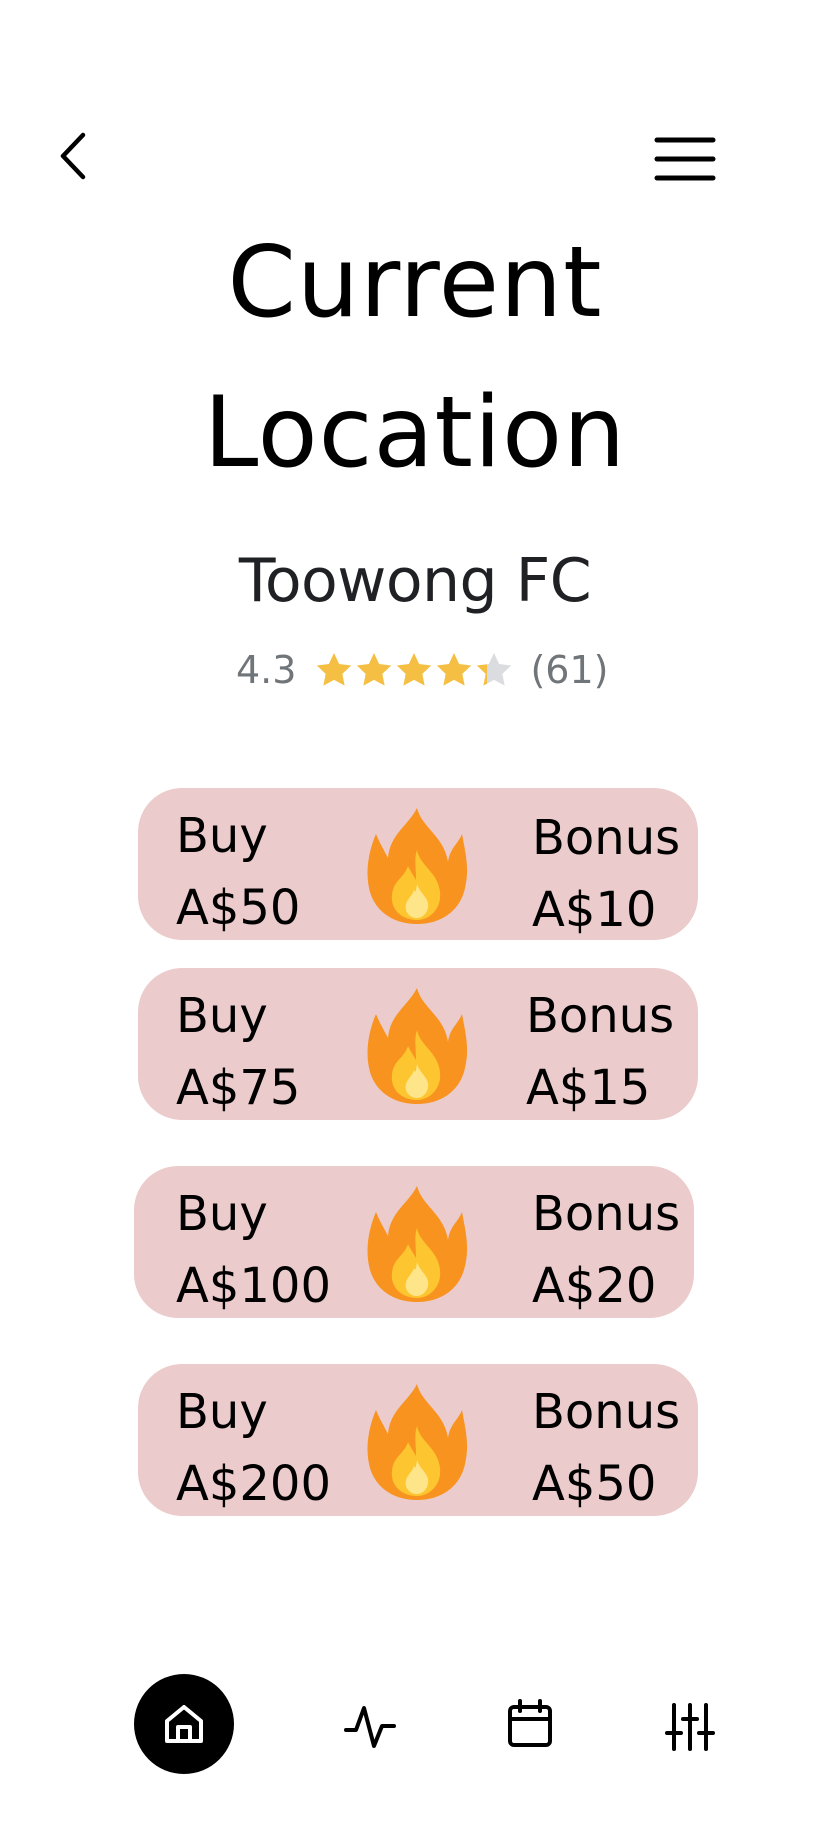  I want to click on venue-rating: 4.3 (61), so click(422, 670).